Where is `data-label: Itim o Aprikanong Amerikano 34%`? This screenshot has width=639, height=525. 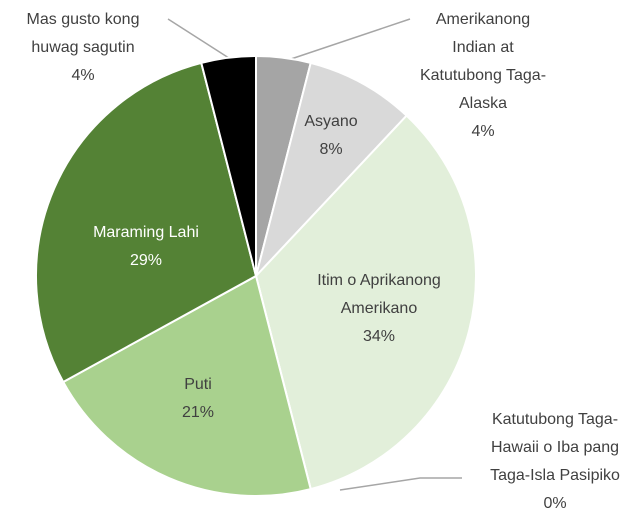
data-label: Itim o Aprikanong Amerikano 34% is located at coordinates (379, 309).